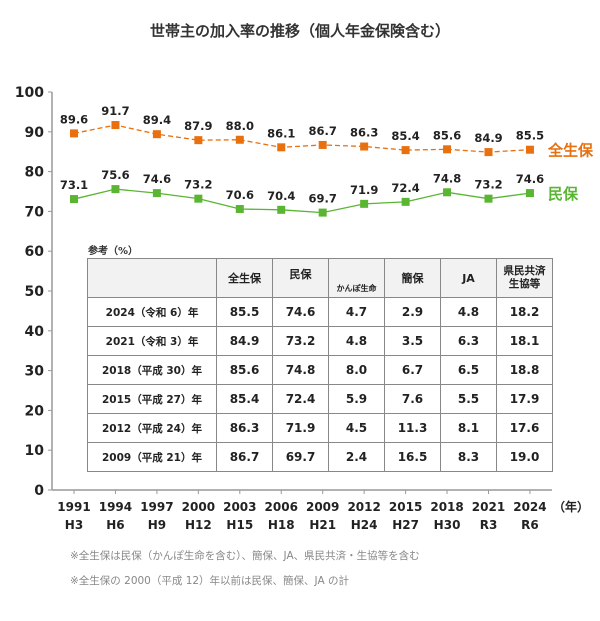  What do you see at coordinates (570, 151) in the screenshot?
I see `series-label: 全生保` at bounding box center [570, 151].